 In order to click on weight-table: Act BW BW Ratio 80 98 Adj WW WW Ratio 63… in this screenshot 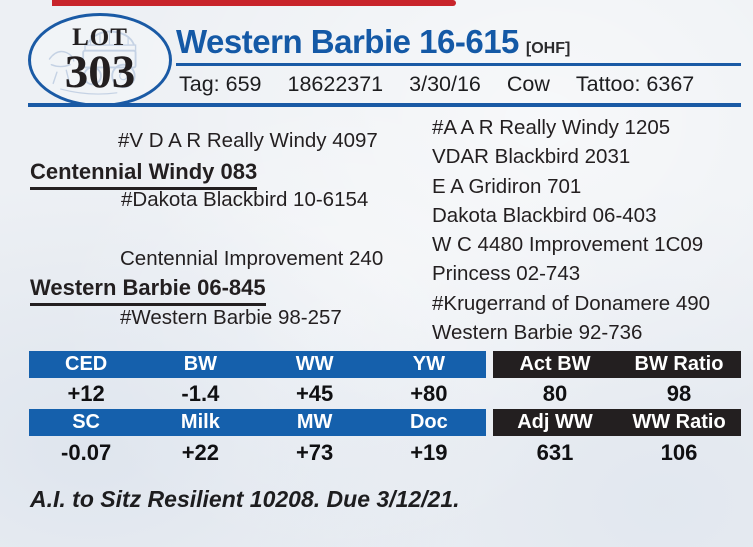, I will do `click(617, 410)`.